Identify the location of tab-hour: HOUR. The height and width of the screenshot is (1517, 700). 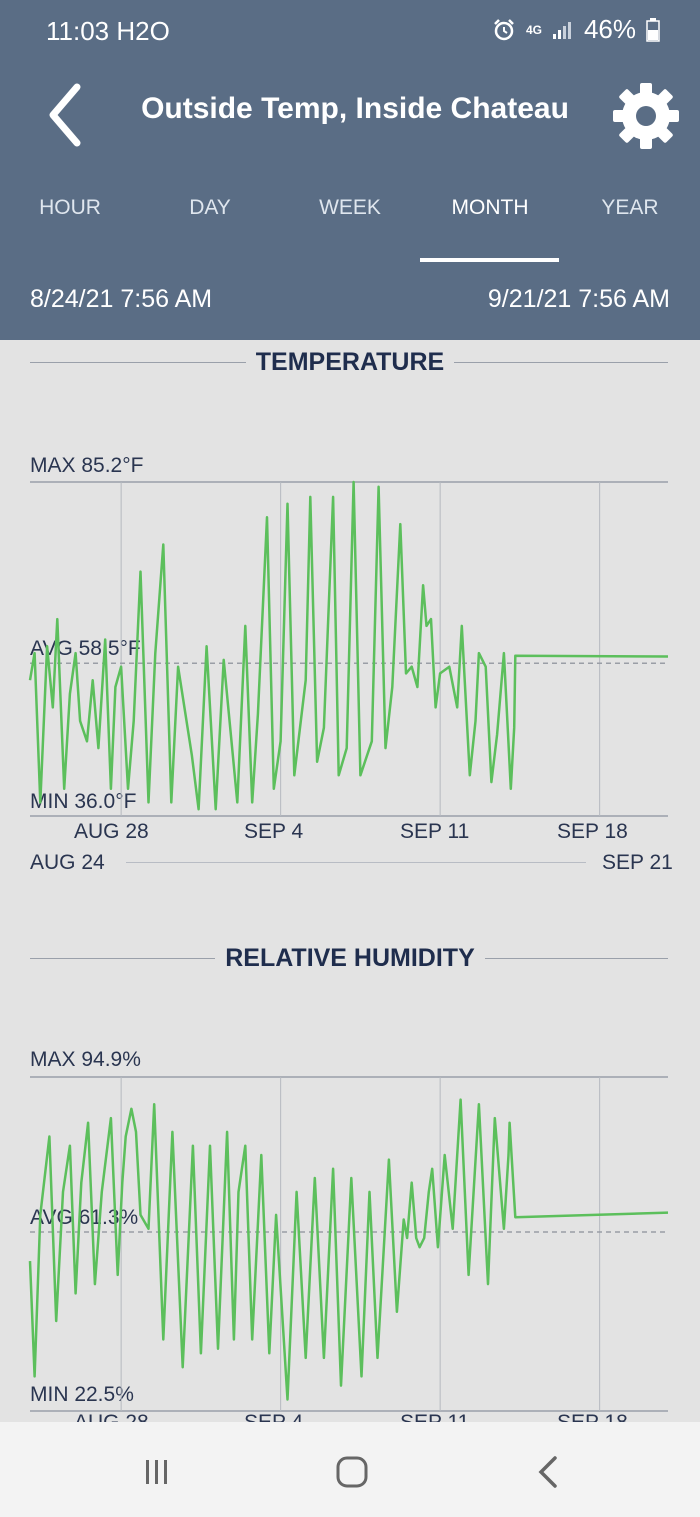
(70, 207).